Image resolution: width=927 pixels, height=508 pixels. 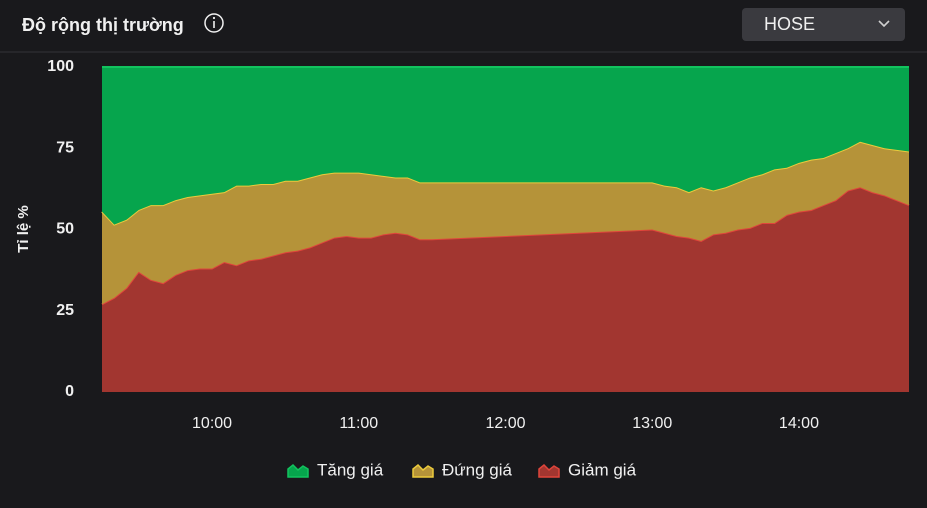 What do you see at coordinates (212, 423) in the screenshot?
I see `x-tick-label: 10:00` at bounding box center [212, 423].